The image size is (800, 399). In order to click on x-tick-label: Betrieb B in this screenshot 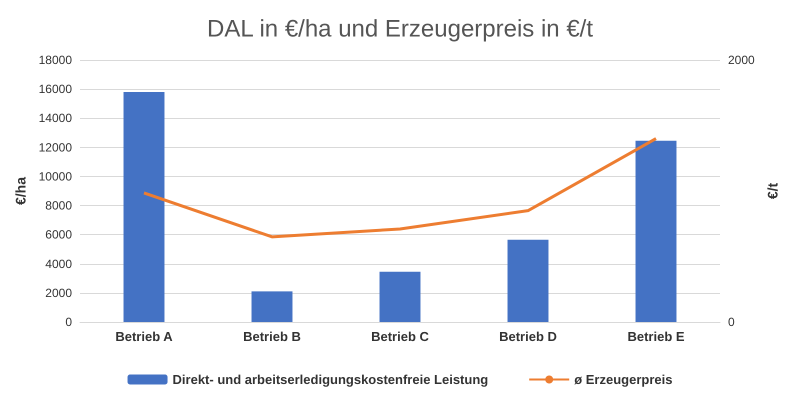, I will do `click(272, 336)`.